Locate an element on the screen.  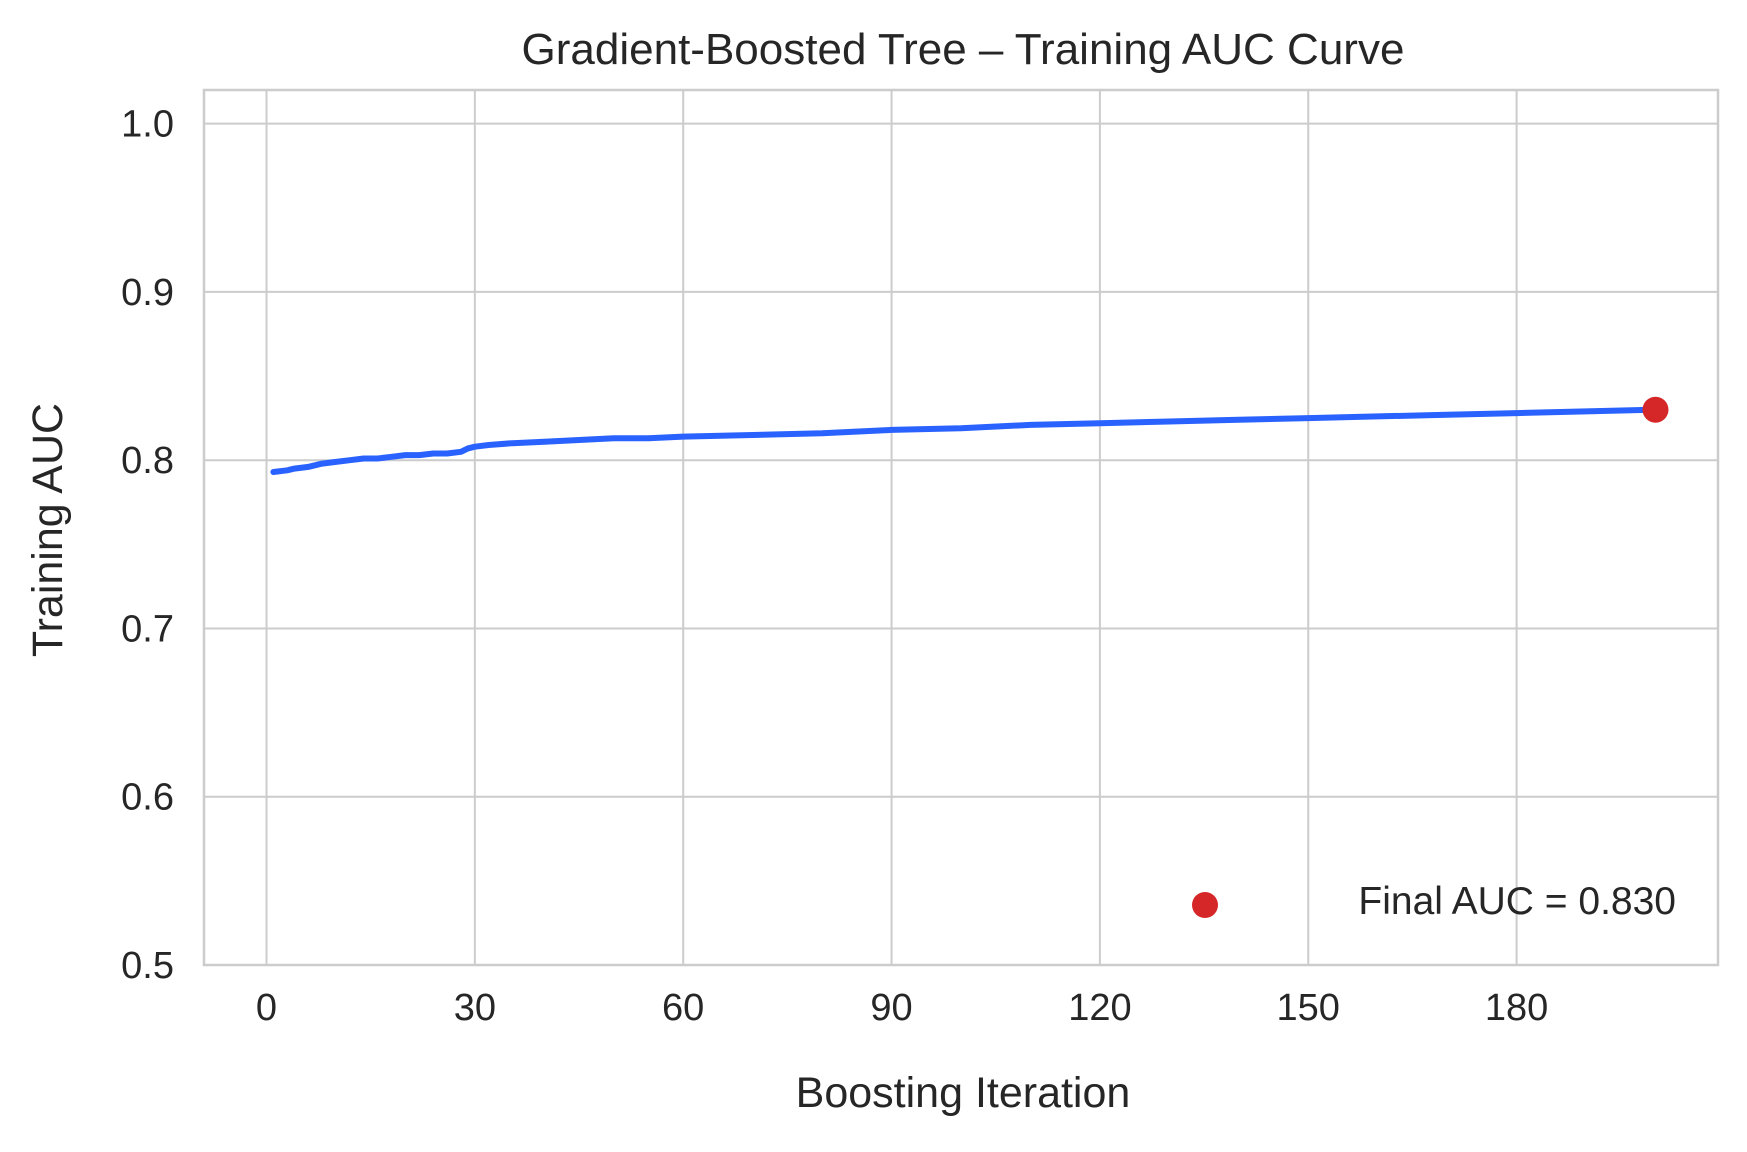
final-auc-point is located at coordinates (1655, 409).